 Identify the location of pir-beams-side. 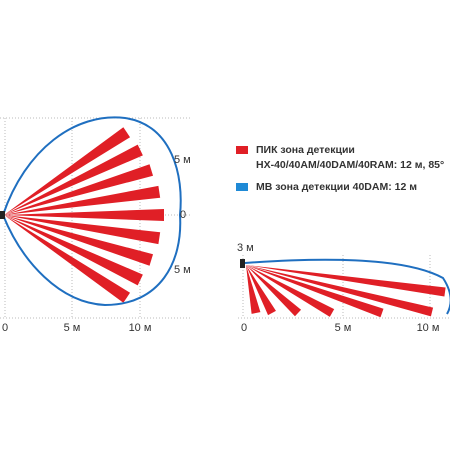
(346, 291).